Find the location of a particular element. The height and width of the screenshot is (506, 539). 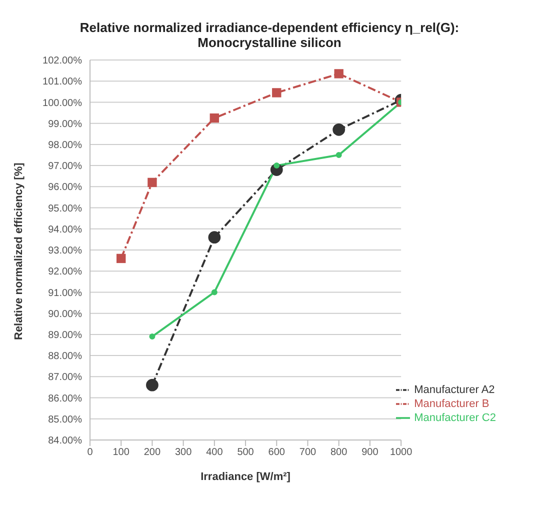

y-tick-label: 90.00% is located at coordinates (65, 314).